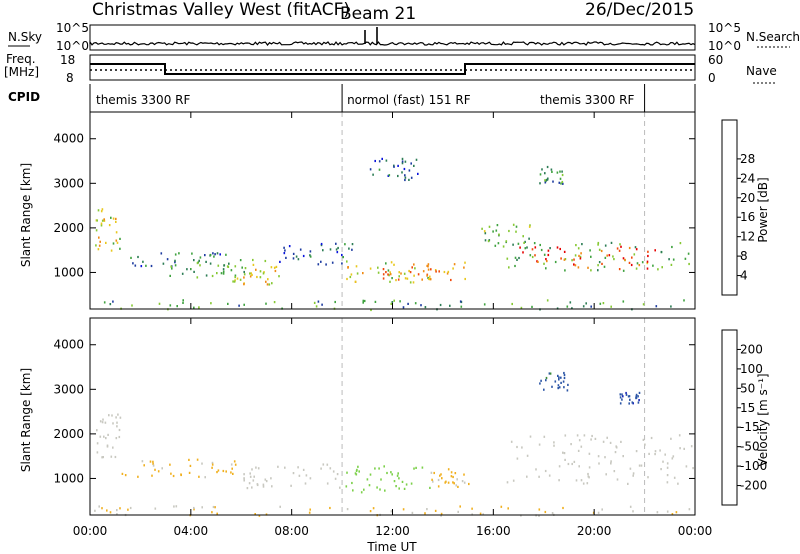 This screenshot has width=800, height=554. What do you see at coordinates (68, 434) in the screenshot?
I see `y-tick-label: 2000` at bounding box center [68, 434].